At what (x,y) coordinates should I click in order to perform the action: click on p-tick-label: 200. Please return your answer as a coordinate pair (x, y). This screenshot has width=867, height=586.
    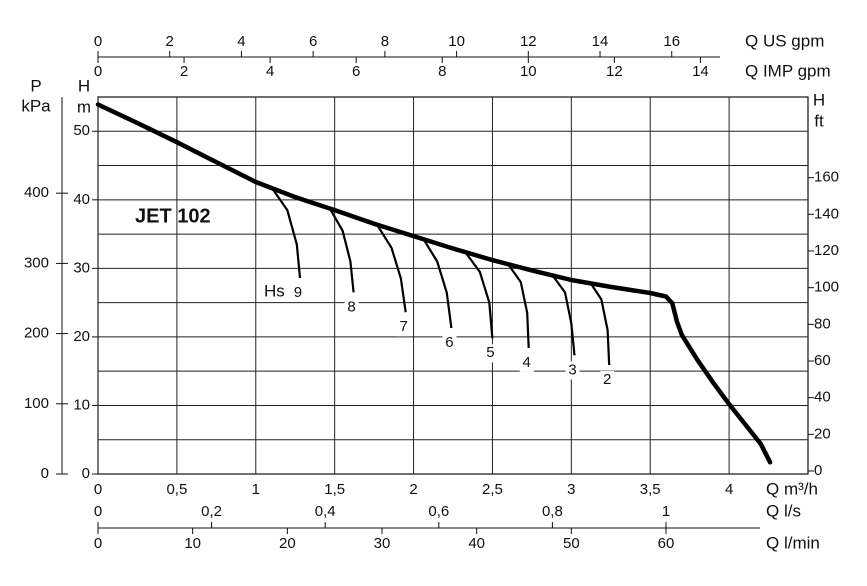
    Looking at the image, I should click on (36, 333).